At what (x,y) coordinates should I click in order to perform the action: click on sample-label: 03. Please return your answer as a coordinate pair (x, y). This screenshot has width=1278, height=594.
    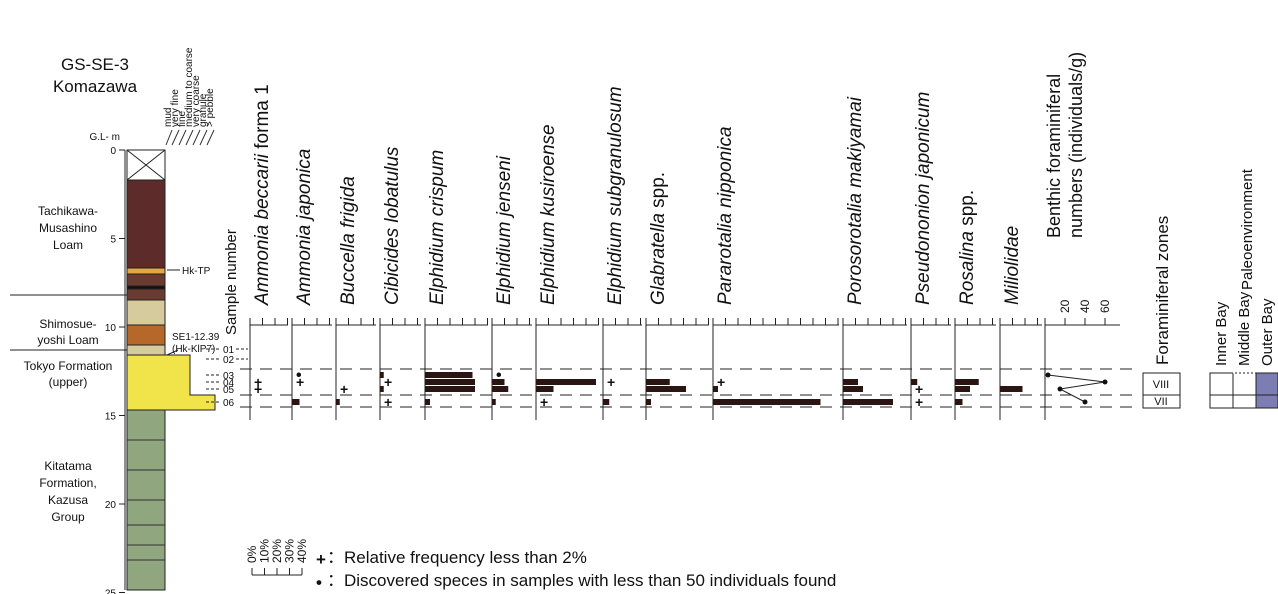
    Looking at the image, I should click on (229, 376).